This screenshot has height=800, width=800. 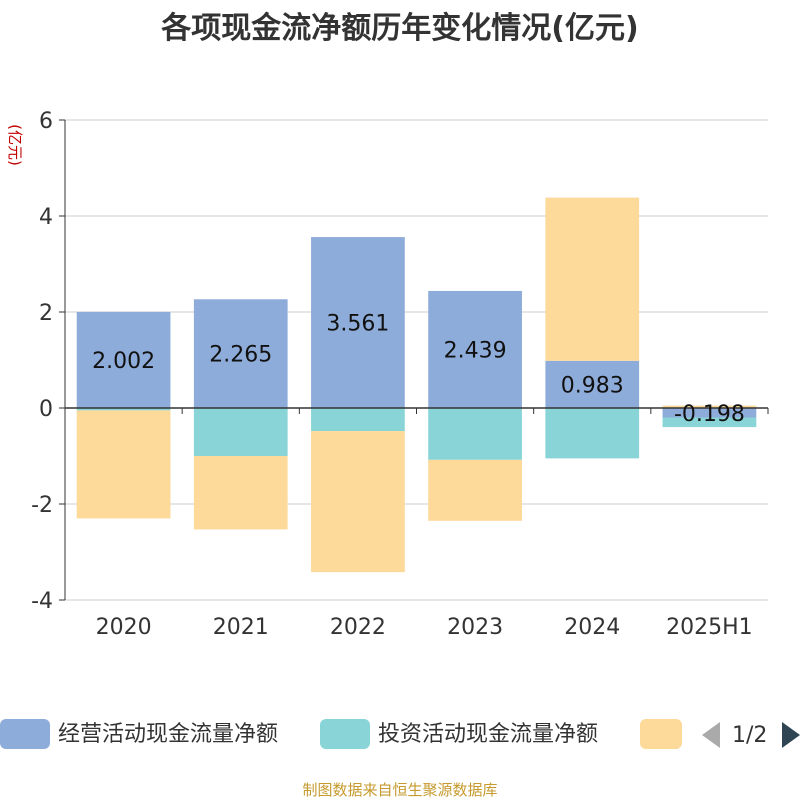 What do you see at coordinates (475, 434) in the screenshot?
I see `bar-s1-2023` at bounding box center [475, 434].